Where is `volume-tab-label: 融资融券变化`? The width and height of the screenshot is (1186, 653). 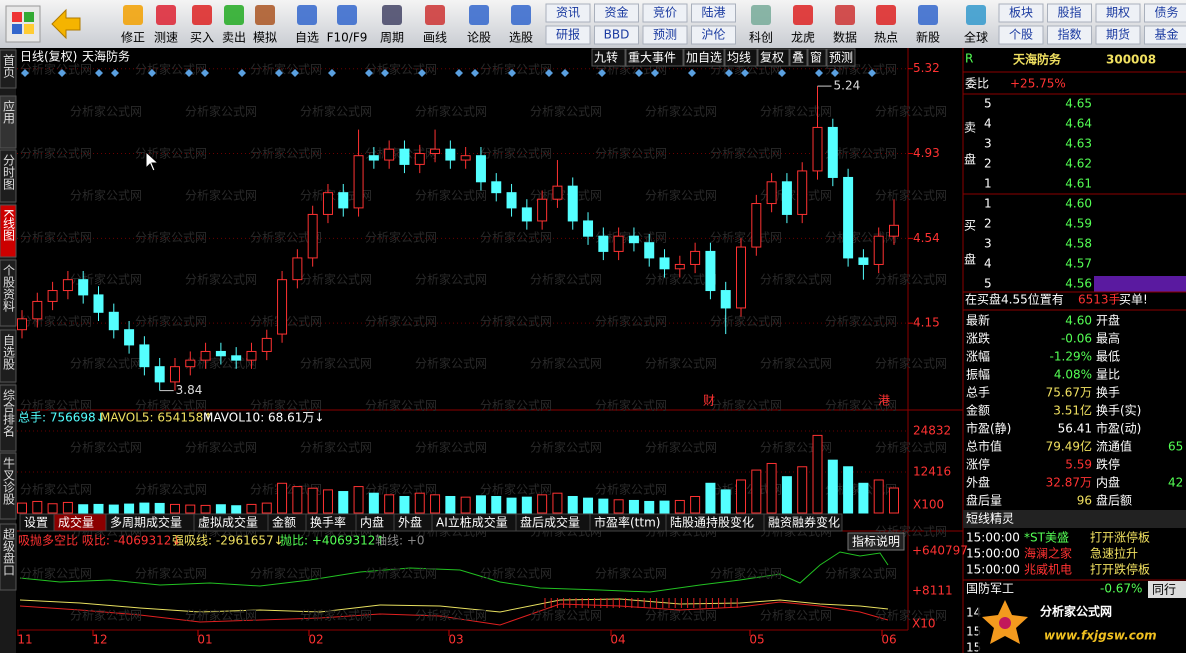
volume-tab-label: 融资融券变化 is located at coordinates (804, 522).